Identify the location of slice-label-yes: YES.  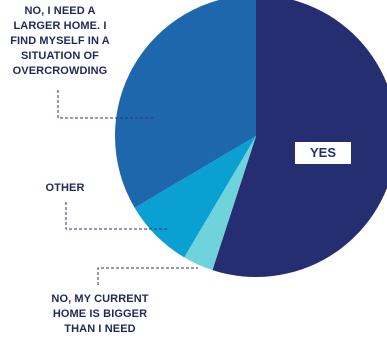
(323, 153).